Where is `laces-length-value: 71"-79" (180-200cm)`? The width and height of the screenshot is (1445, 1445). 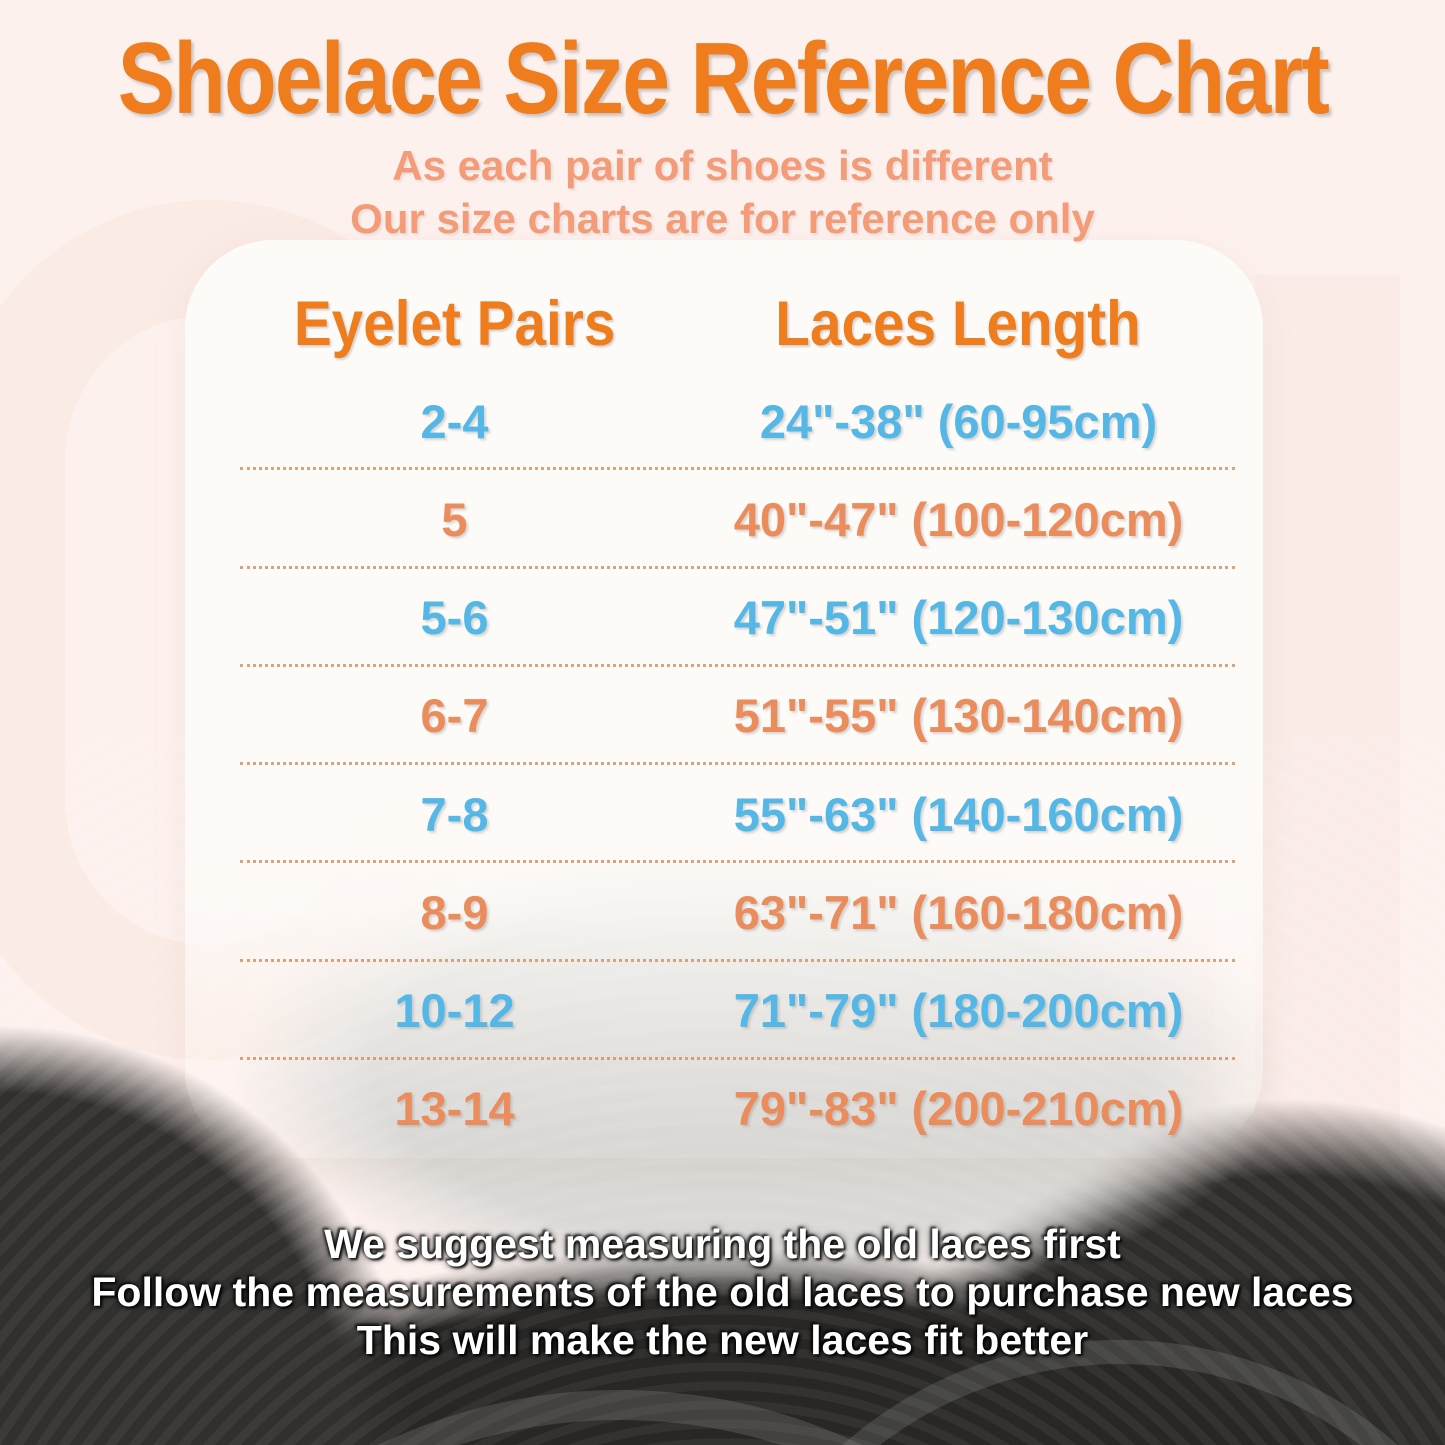
laces-length-value: 71"-79" (180-200cm) is located at coordinates (958, 1011).